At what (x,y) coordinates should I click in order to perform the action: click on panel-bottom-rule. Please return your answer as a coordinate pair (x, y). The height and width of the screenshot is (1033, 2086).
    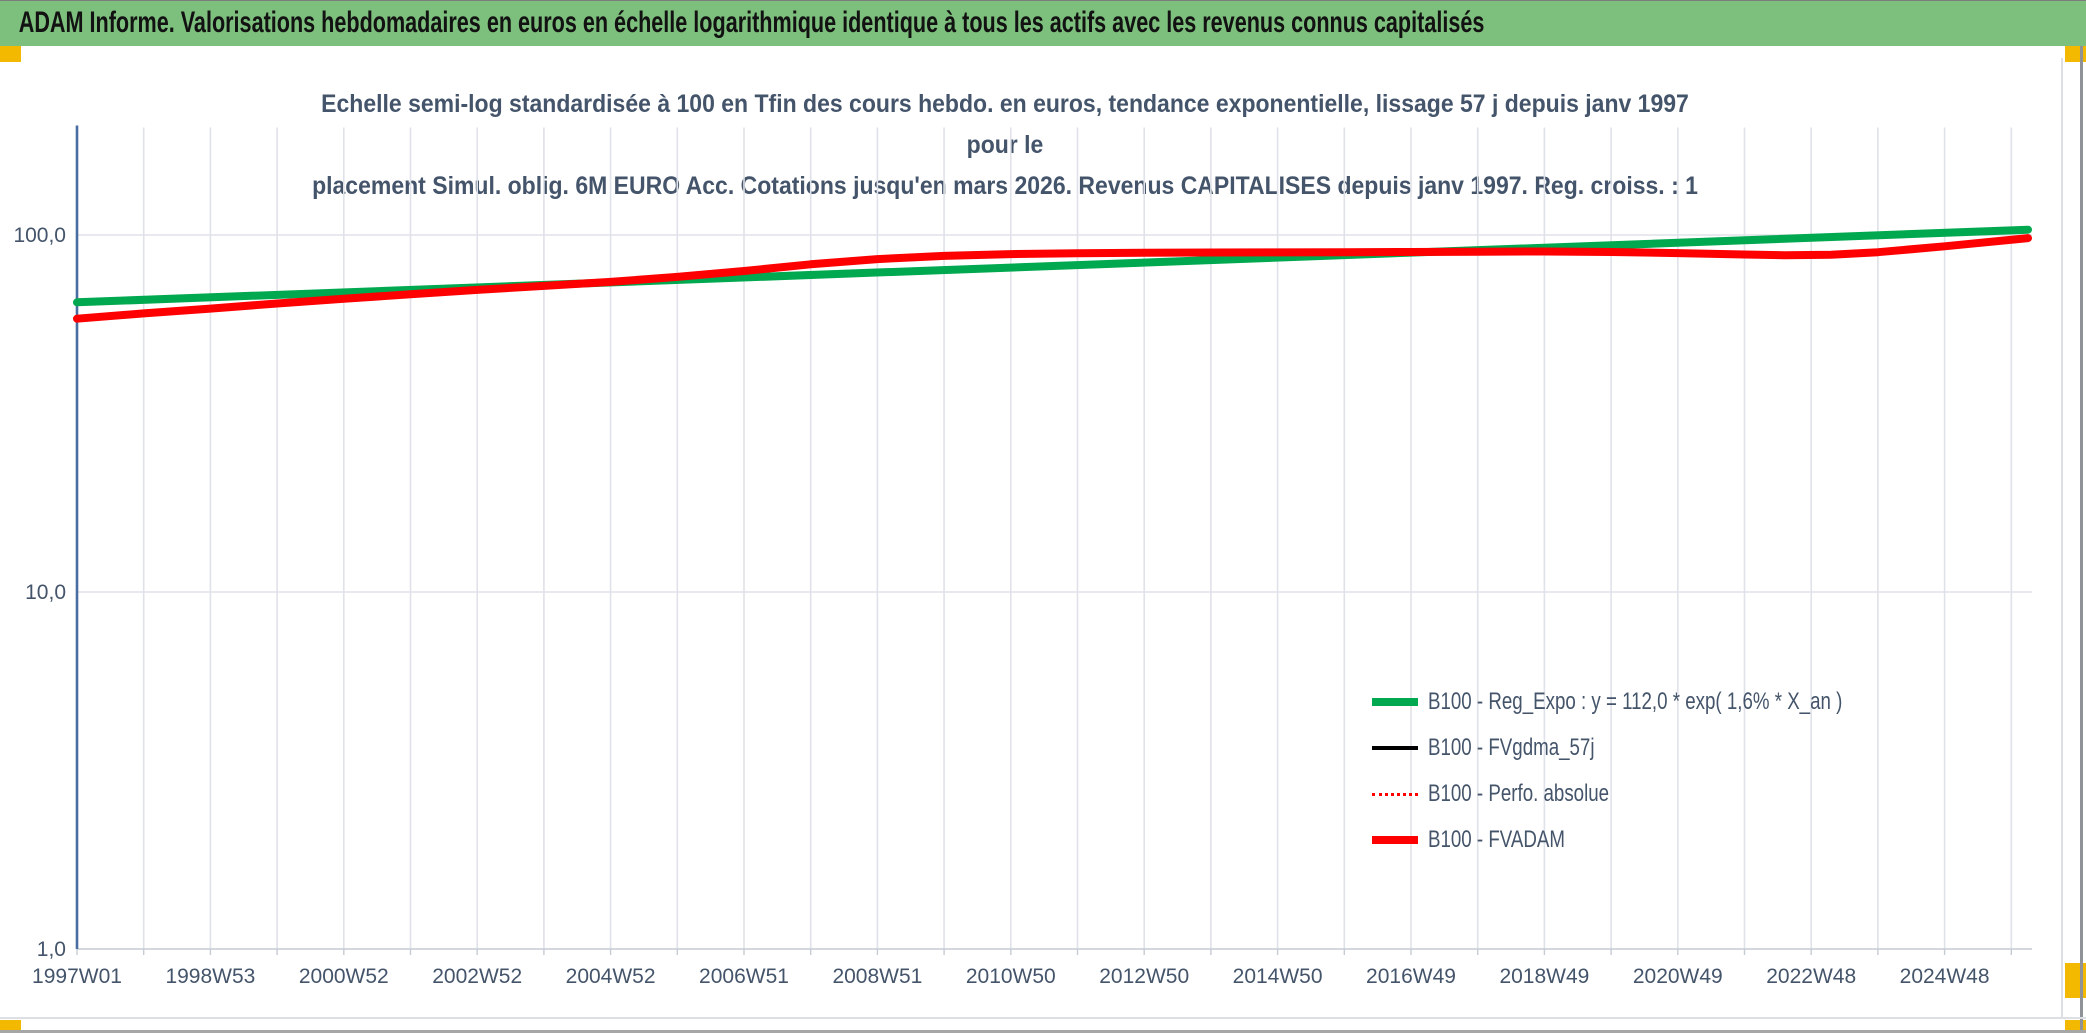
    Looking at the image, I should click on (1043, 1018).